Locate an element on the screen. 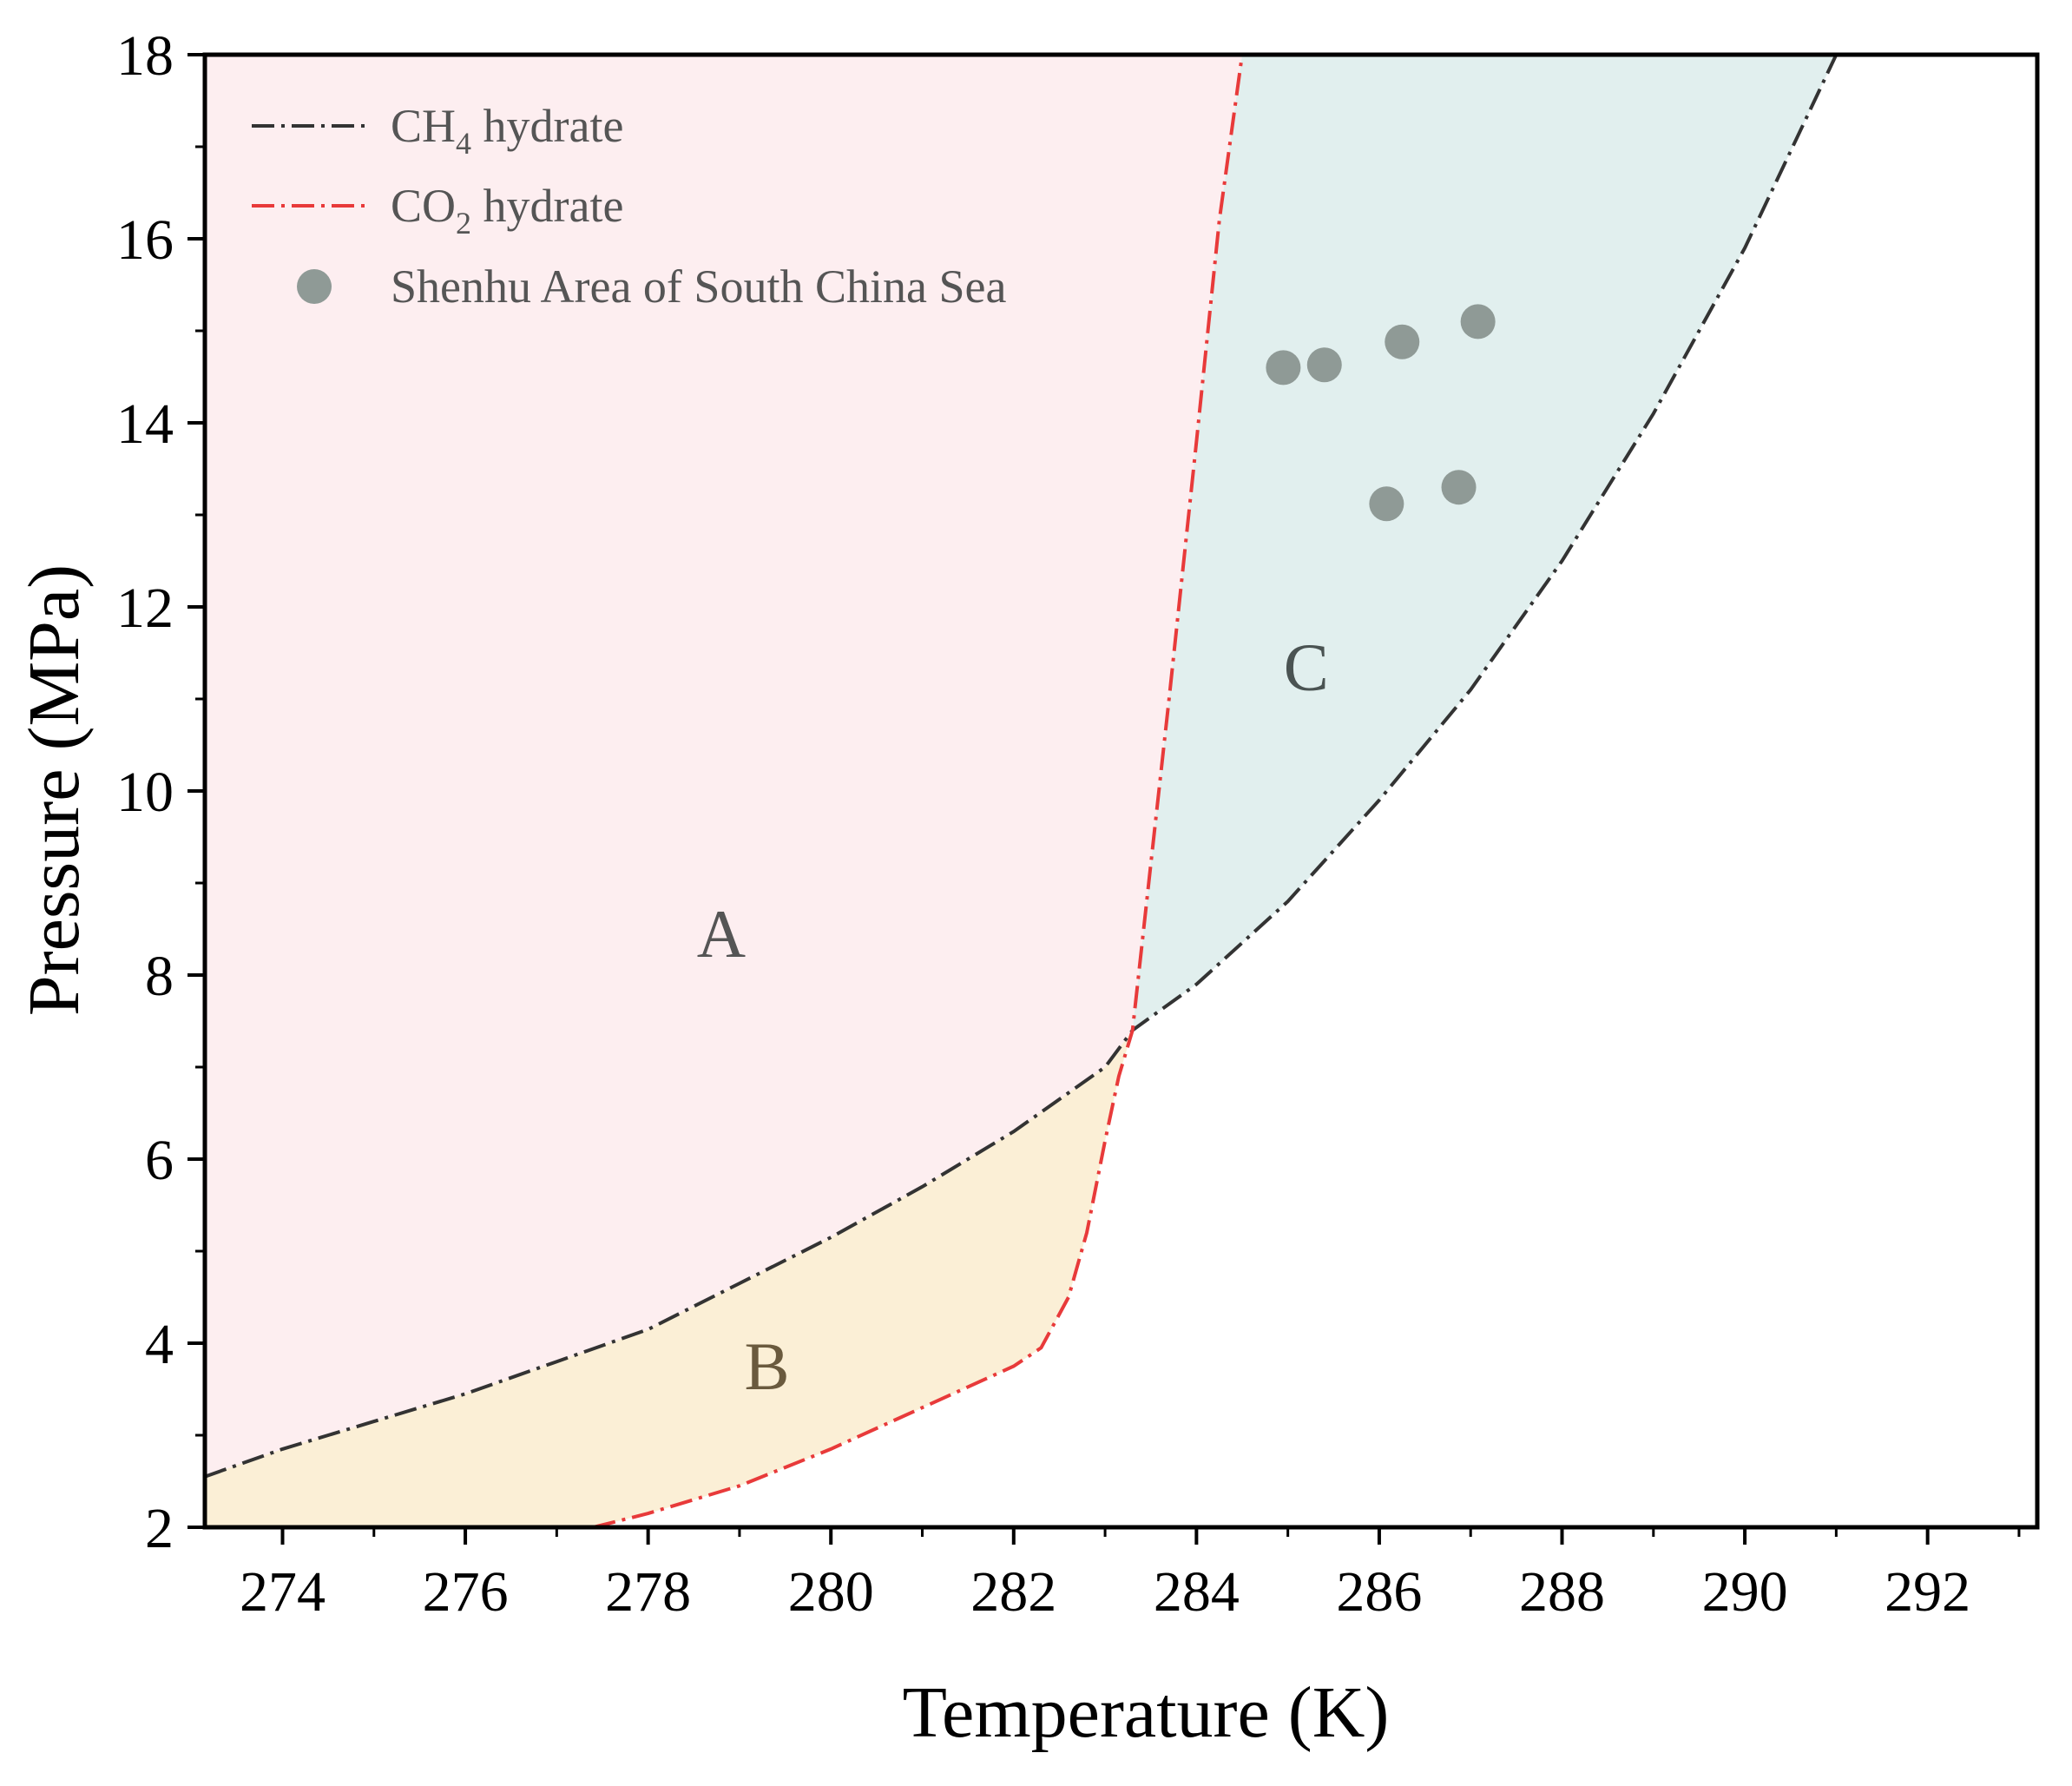  y-tick-label: 12 is located at coordinates (145, 608).